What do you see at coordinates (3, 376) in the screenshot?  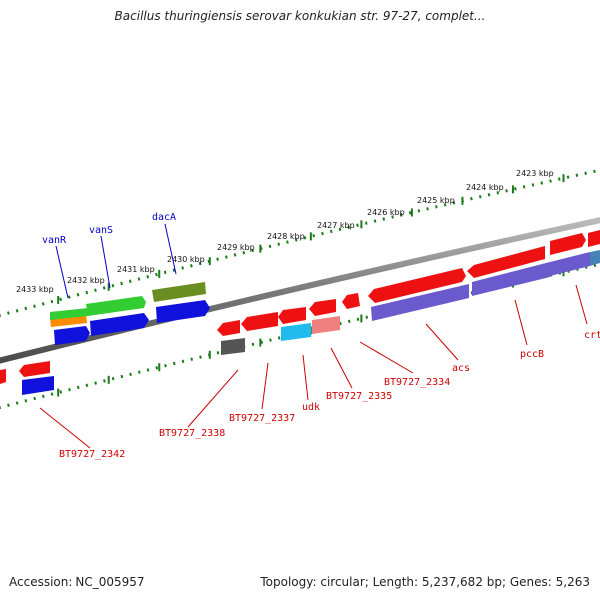 I see `feature-red-left` at bounding box center [3, 376].